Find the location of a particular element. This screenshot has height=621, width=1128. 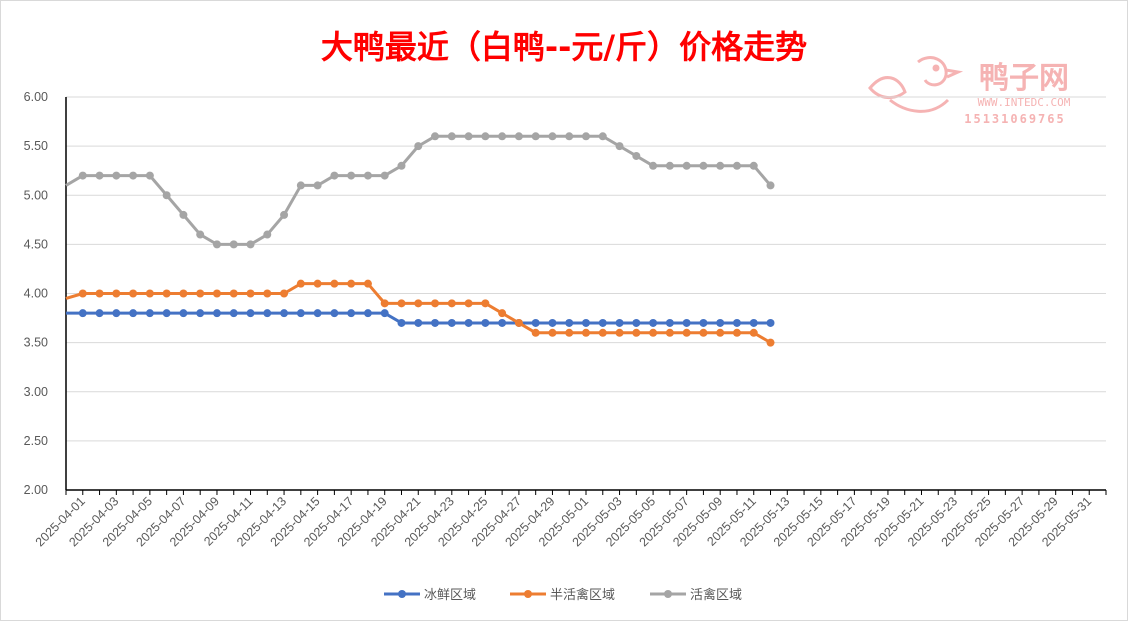

y-axis-ticks: 6.00 5.50 5.00 4.50 4.00 3.50 3.00 2.50 2.00 is located at coordinates (36, 293).